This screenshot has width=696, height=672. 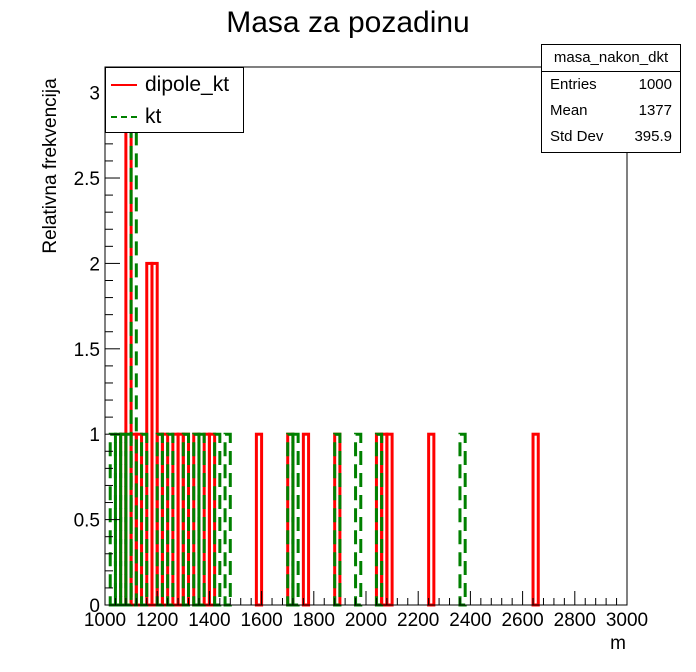 I want to click on x-tick-label: 3000, so click(x=627, y=620).